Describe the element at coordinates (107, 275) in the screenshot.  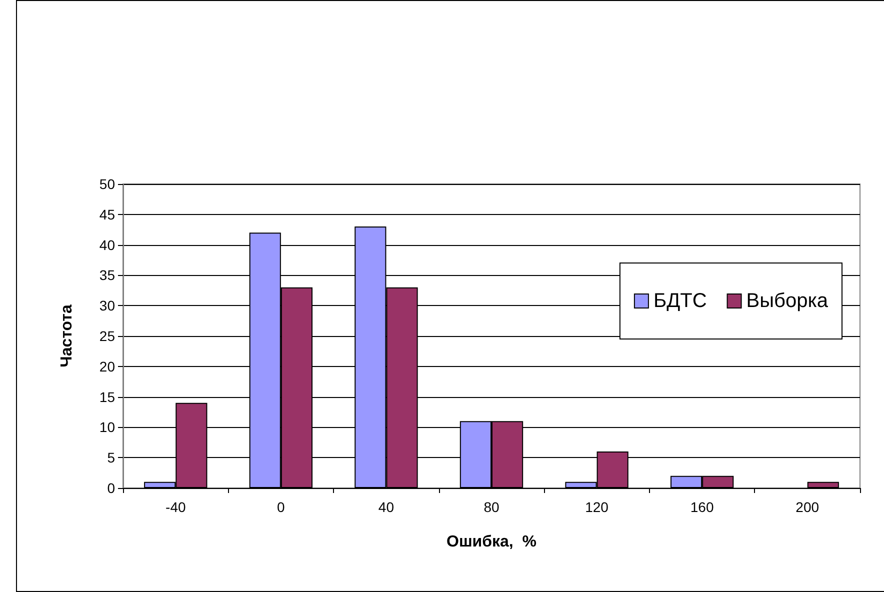
I see `y-tick-label: 35` at that location.